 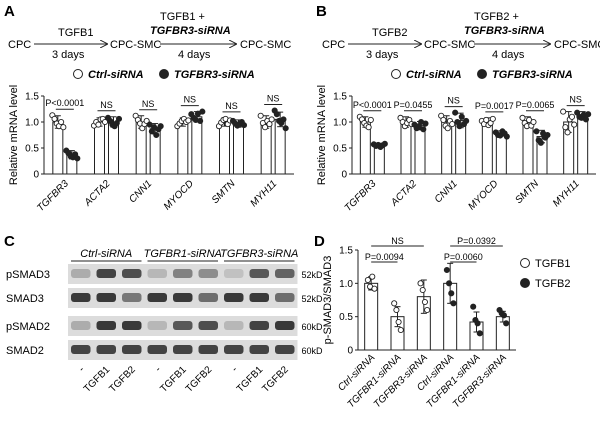 What do you see at coordinates (545, 274) in the screenshot?
I see `panel-d-legend: TGFB1 TGFB2` at bounding box center [545, 274].